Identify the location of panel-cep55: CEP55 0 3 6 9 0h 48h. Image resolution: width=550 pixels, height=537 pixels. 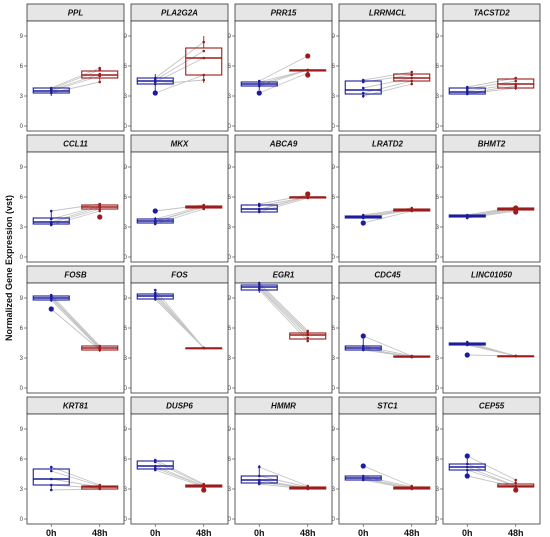
(488, 466).